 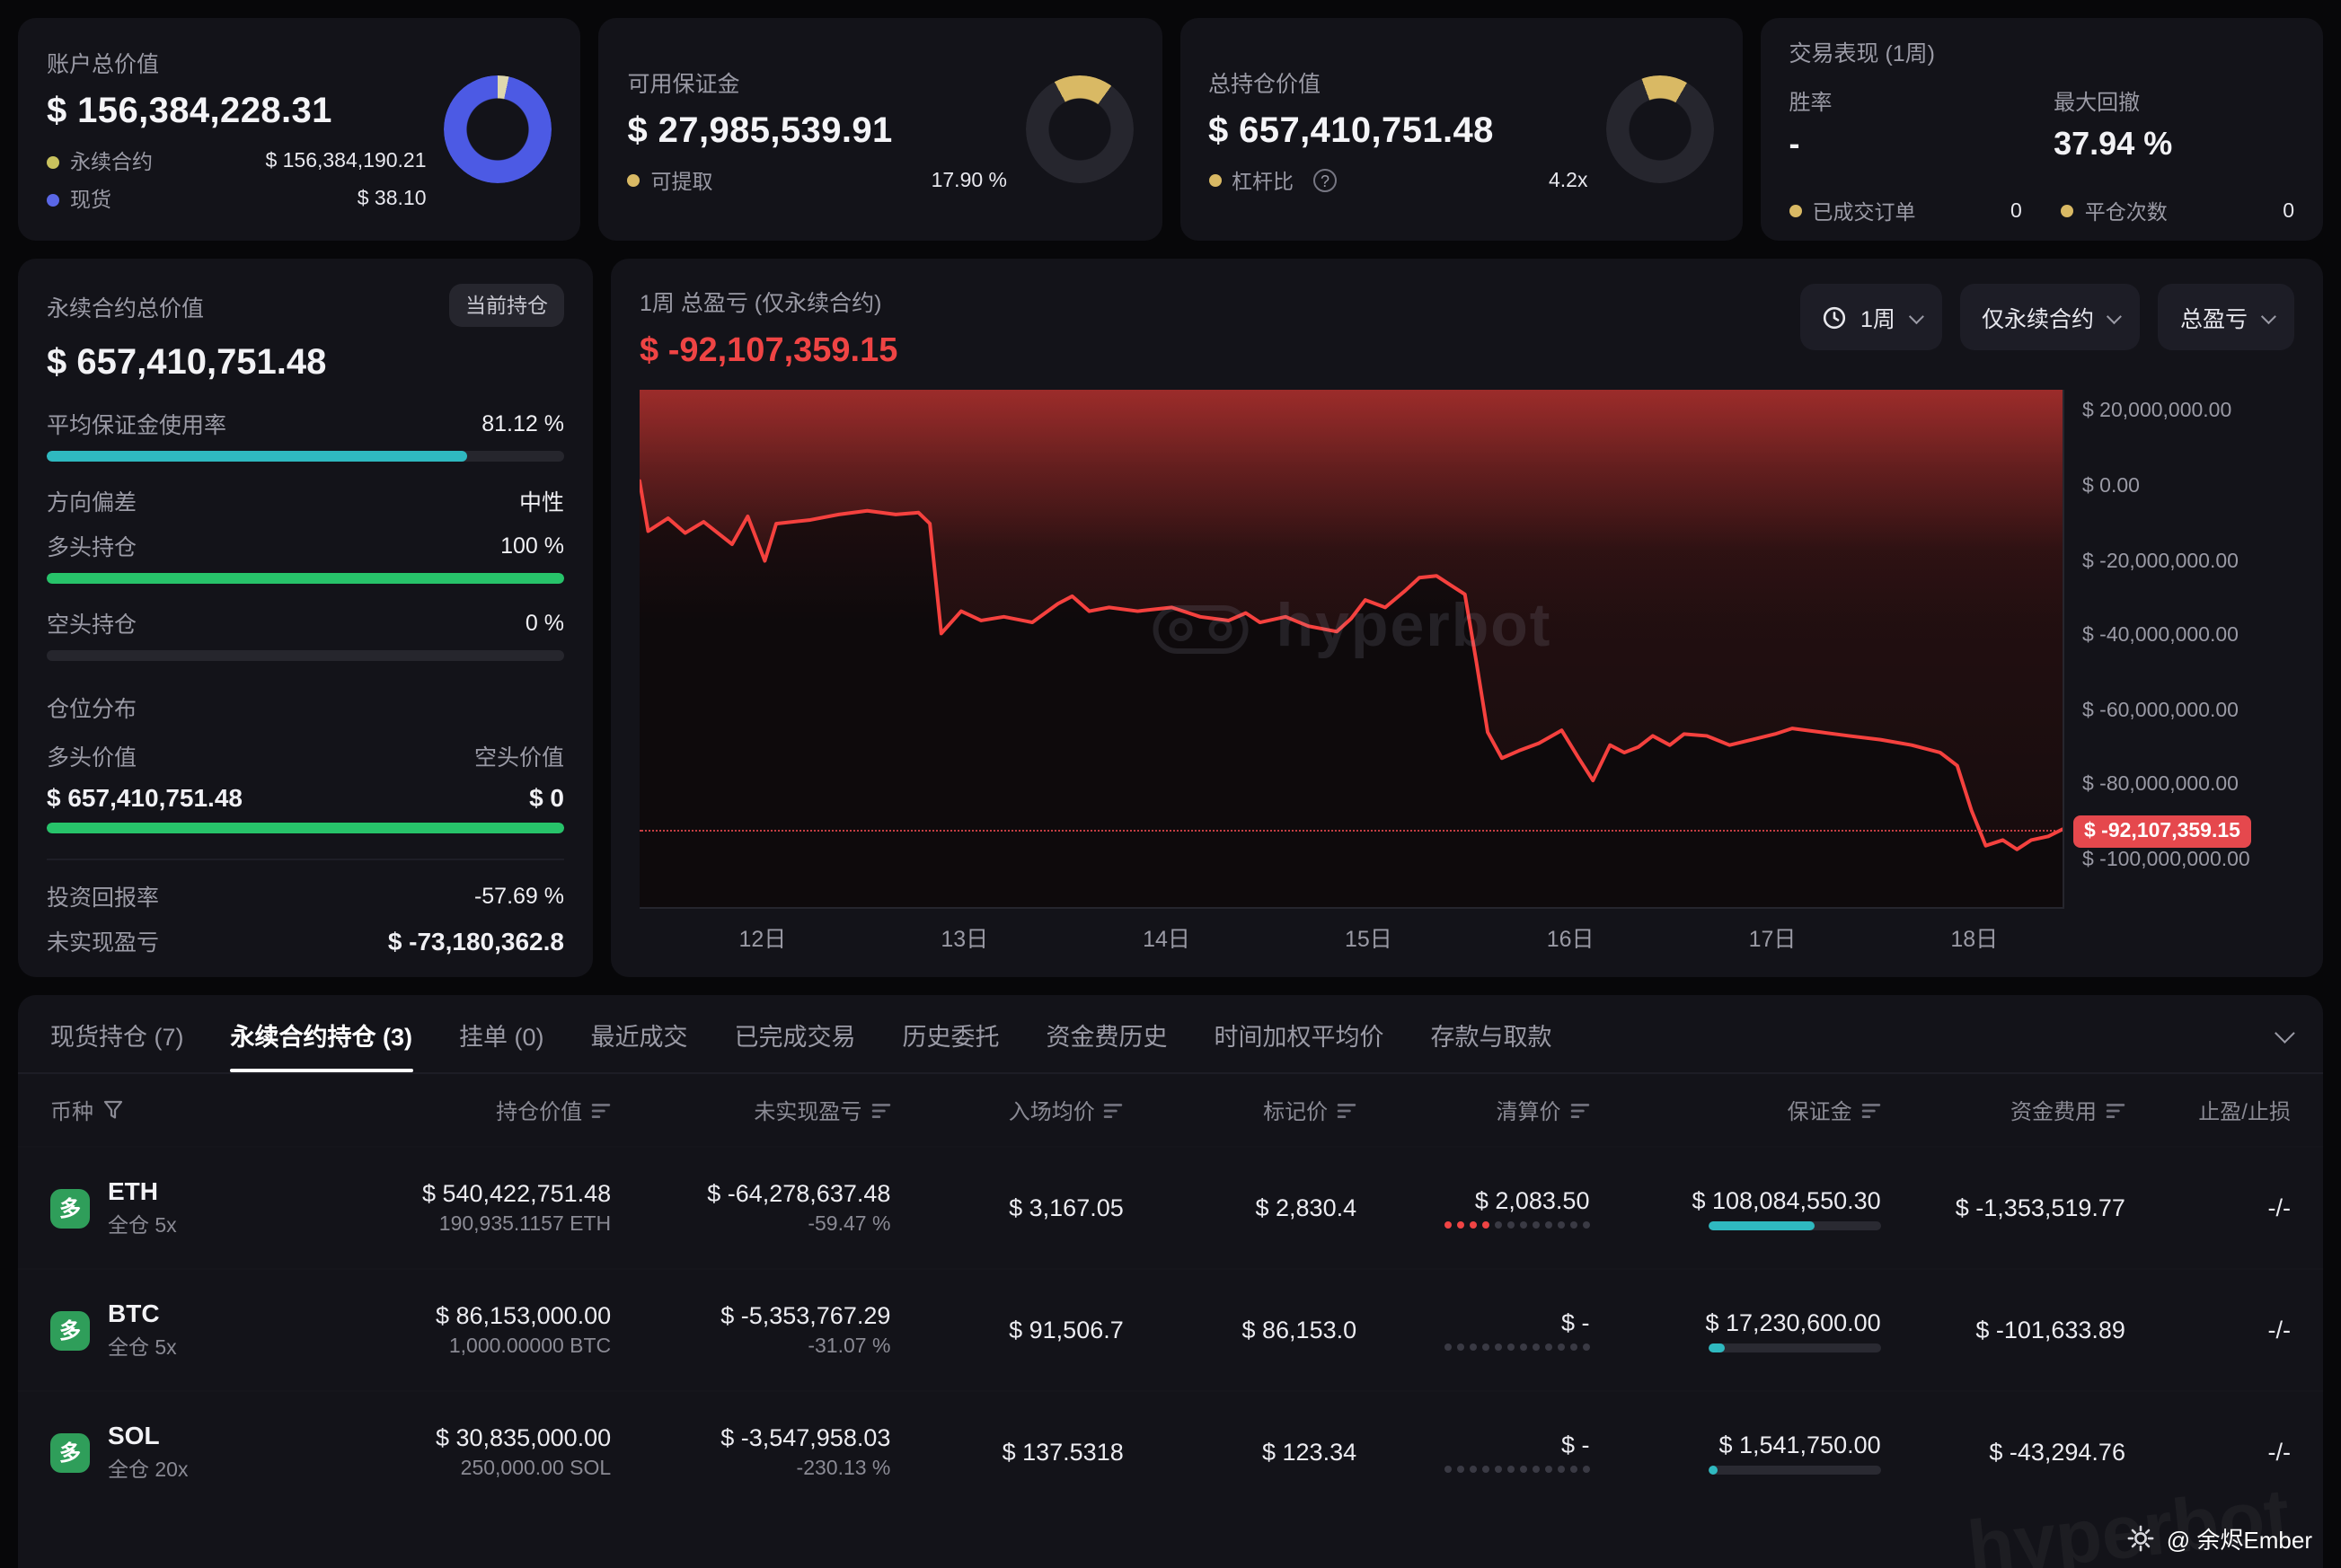 I want to click on distribution-bar, so click(x=305, y=828).